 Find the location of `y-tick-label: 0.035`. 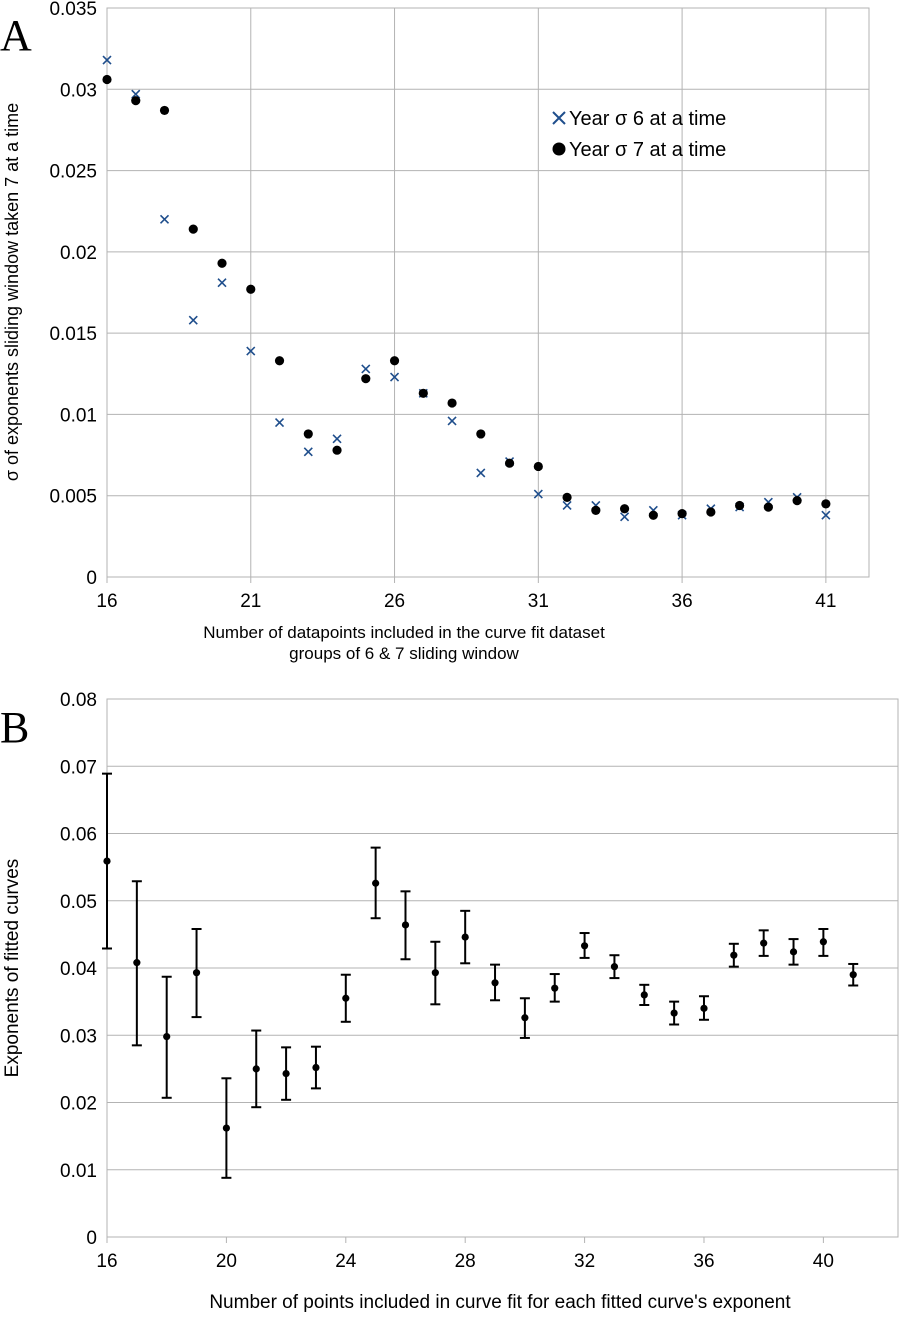

y-tick-label: 0.035 is located at coordinates (73, 10).